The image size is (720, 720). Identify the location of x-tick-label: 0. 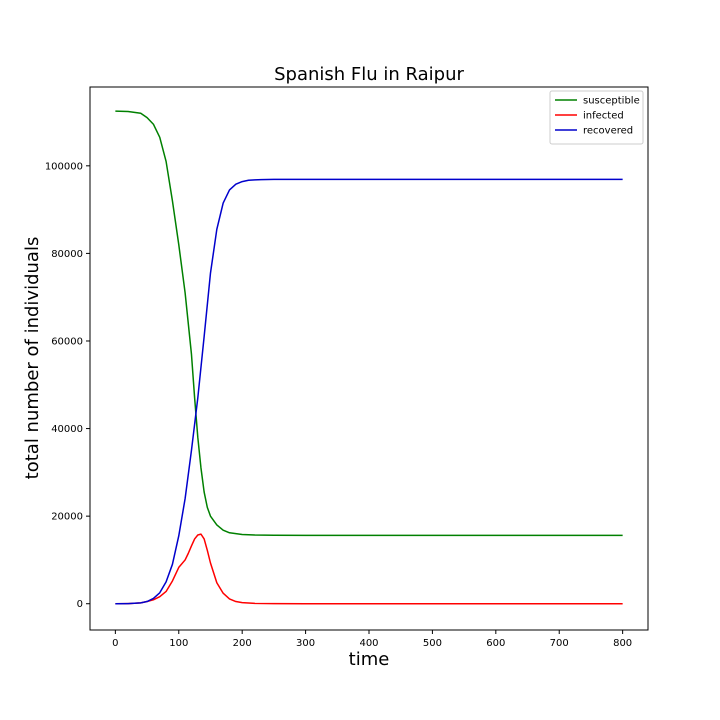
(115, 643).